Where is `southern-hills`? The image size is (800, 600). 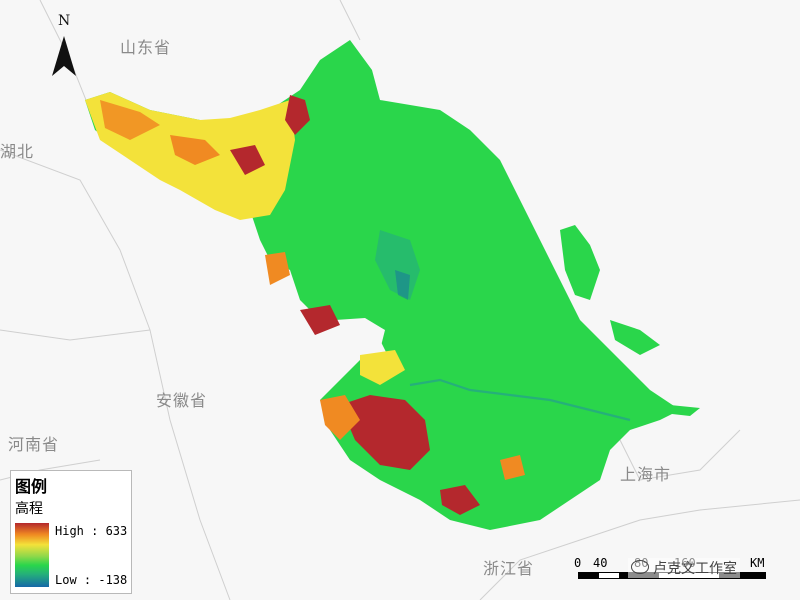
southern-hills is located at coordinates (460, 500).